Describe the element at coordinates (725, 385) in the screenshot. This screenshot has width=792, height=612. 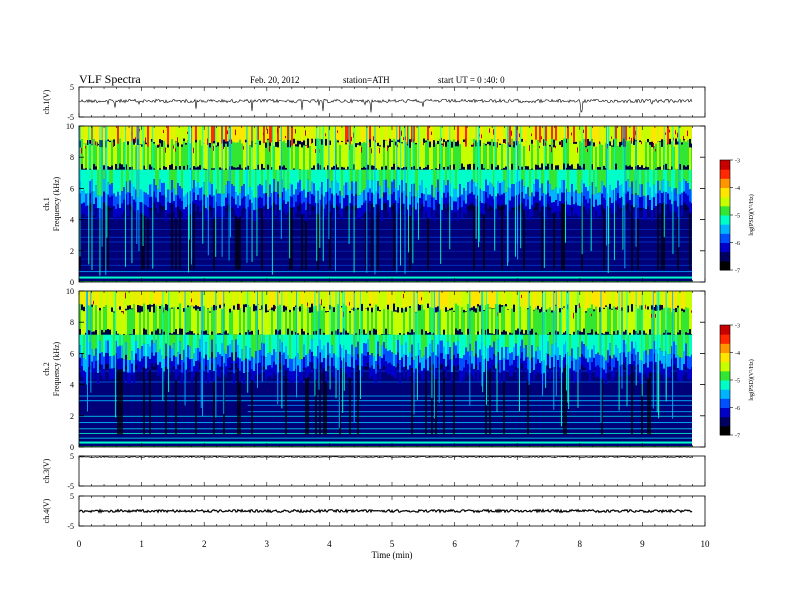
I see `colorbar-segment` at that location.